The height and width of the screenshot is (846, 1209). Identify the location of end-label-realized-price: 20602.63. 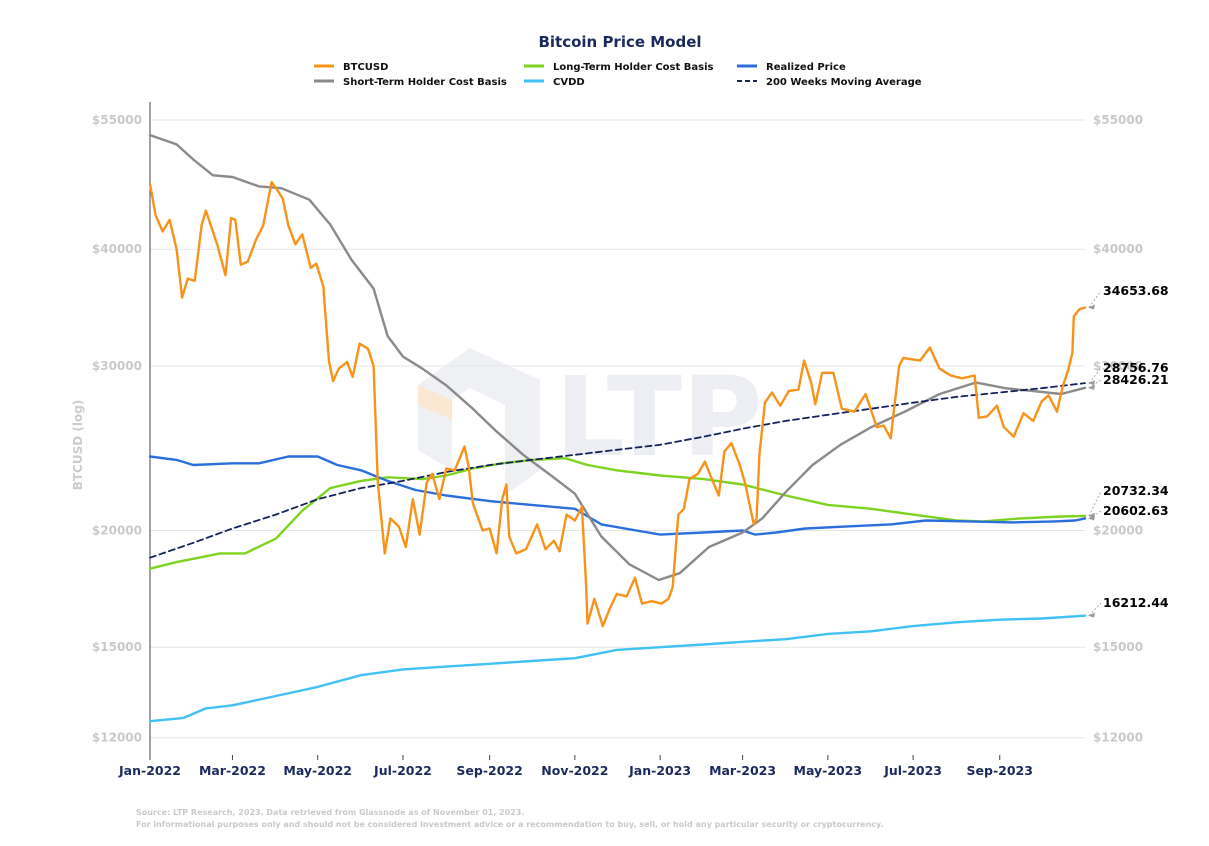
(1136, 510).